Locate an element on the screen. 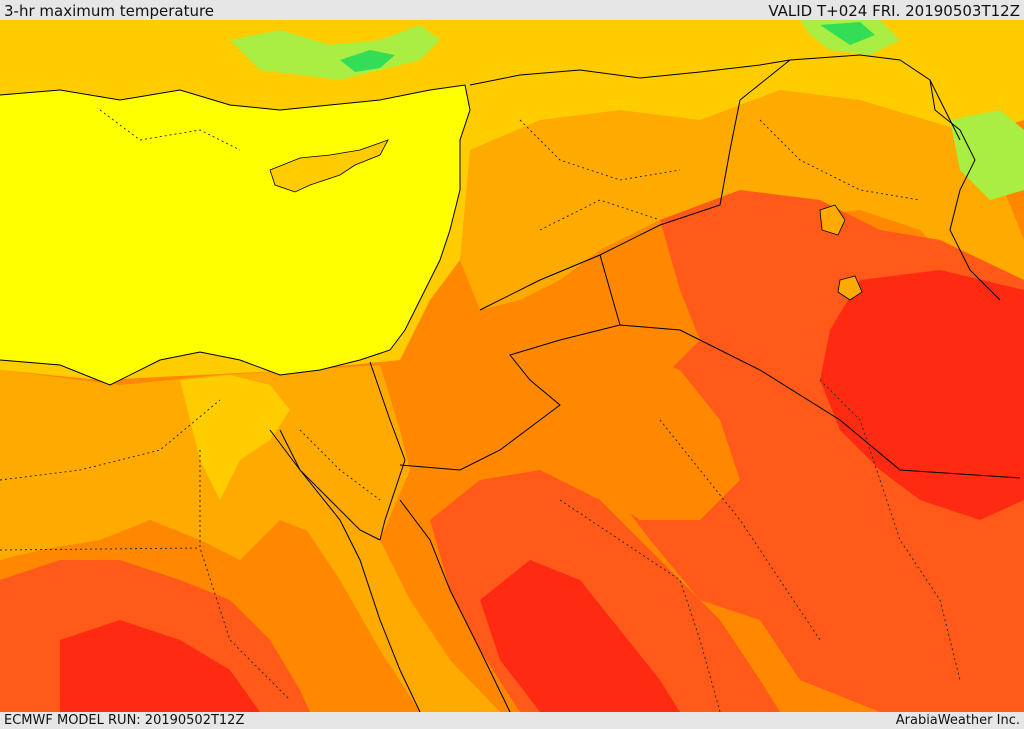 The width and height of the screenshot is (1024, 729). cool-patch-northeast-core is located at coordinates (847, 33).